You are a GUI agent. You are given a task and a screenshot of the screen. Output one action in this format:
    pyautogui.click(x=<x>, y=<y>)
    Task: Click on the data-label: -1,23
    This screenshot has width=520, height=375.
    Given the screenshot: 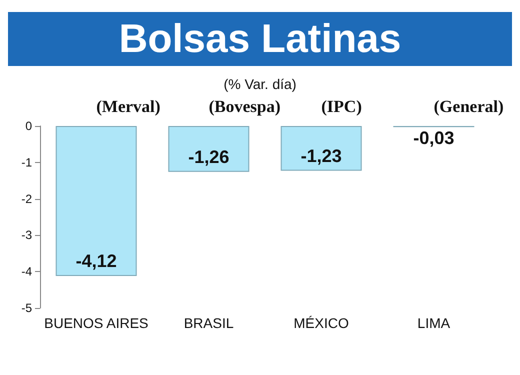 What is the action you would take?
    pyautogui.click(x=321, y=156)
    